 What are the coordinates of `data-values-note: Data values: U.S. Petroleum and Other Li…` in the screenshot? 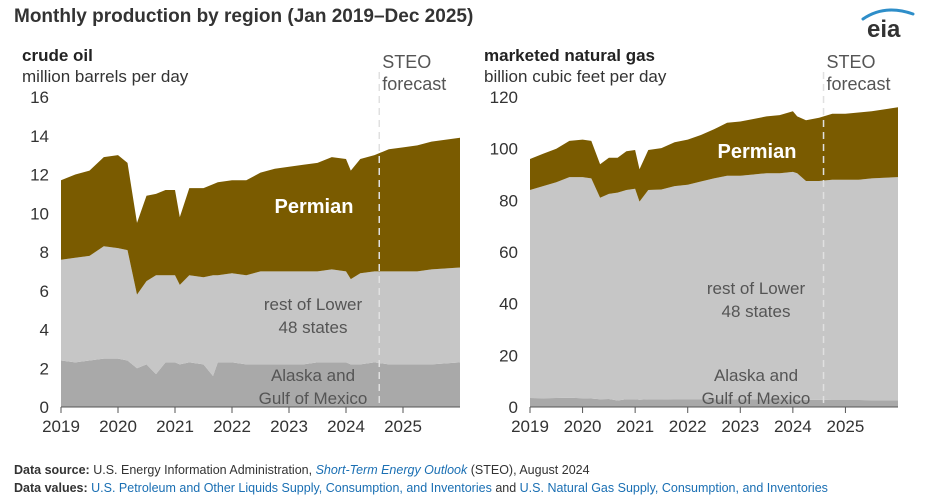 It's located at (421, 488).